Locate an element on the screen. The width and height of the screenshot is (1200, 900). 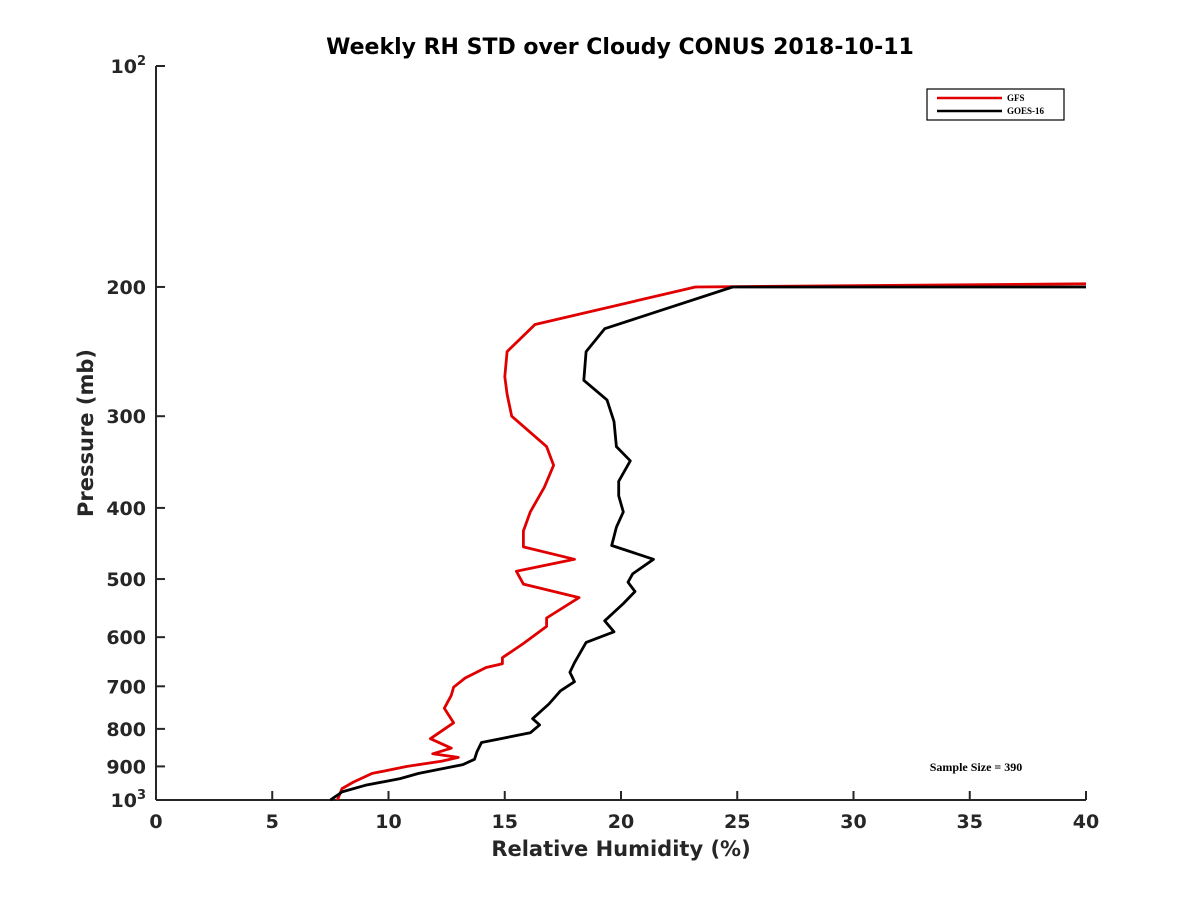
sample-size-annotation: Sample Size = 390 is located at coordinates (976, 767).